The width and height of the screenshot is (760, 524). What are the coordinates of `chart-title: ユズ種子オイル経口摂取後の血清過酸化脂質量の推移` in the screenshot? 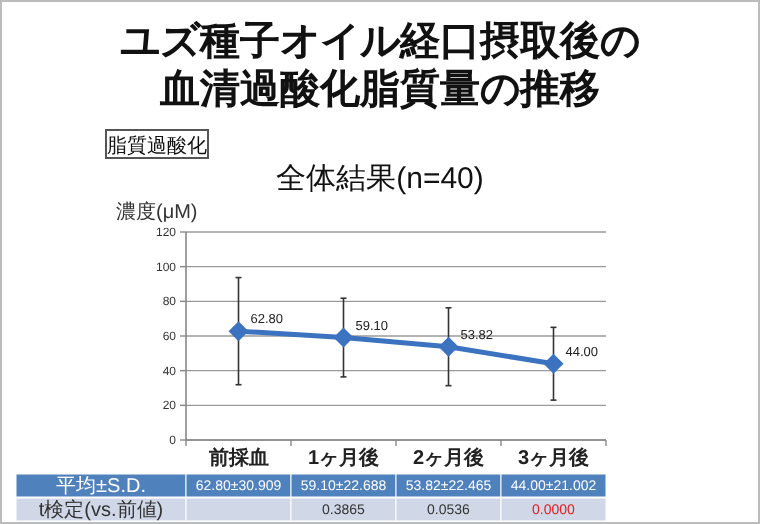 It's located at (380, 66).